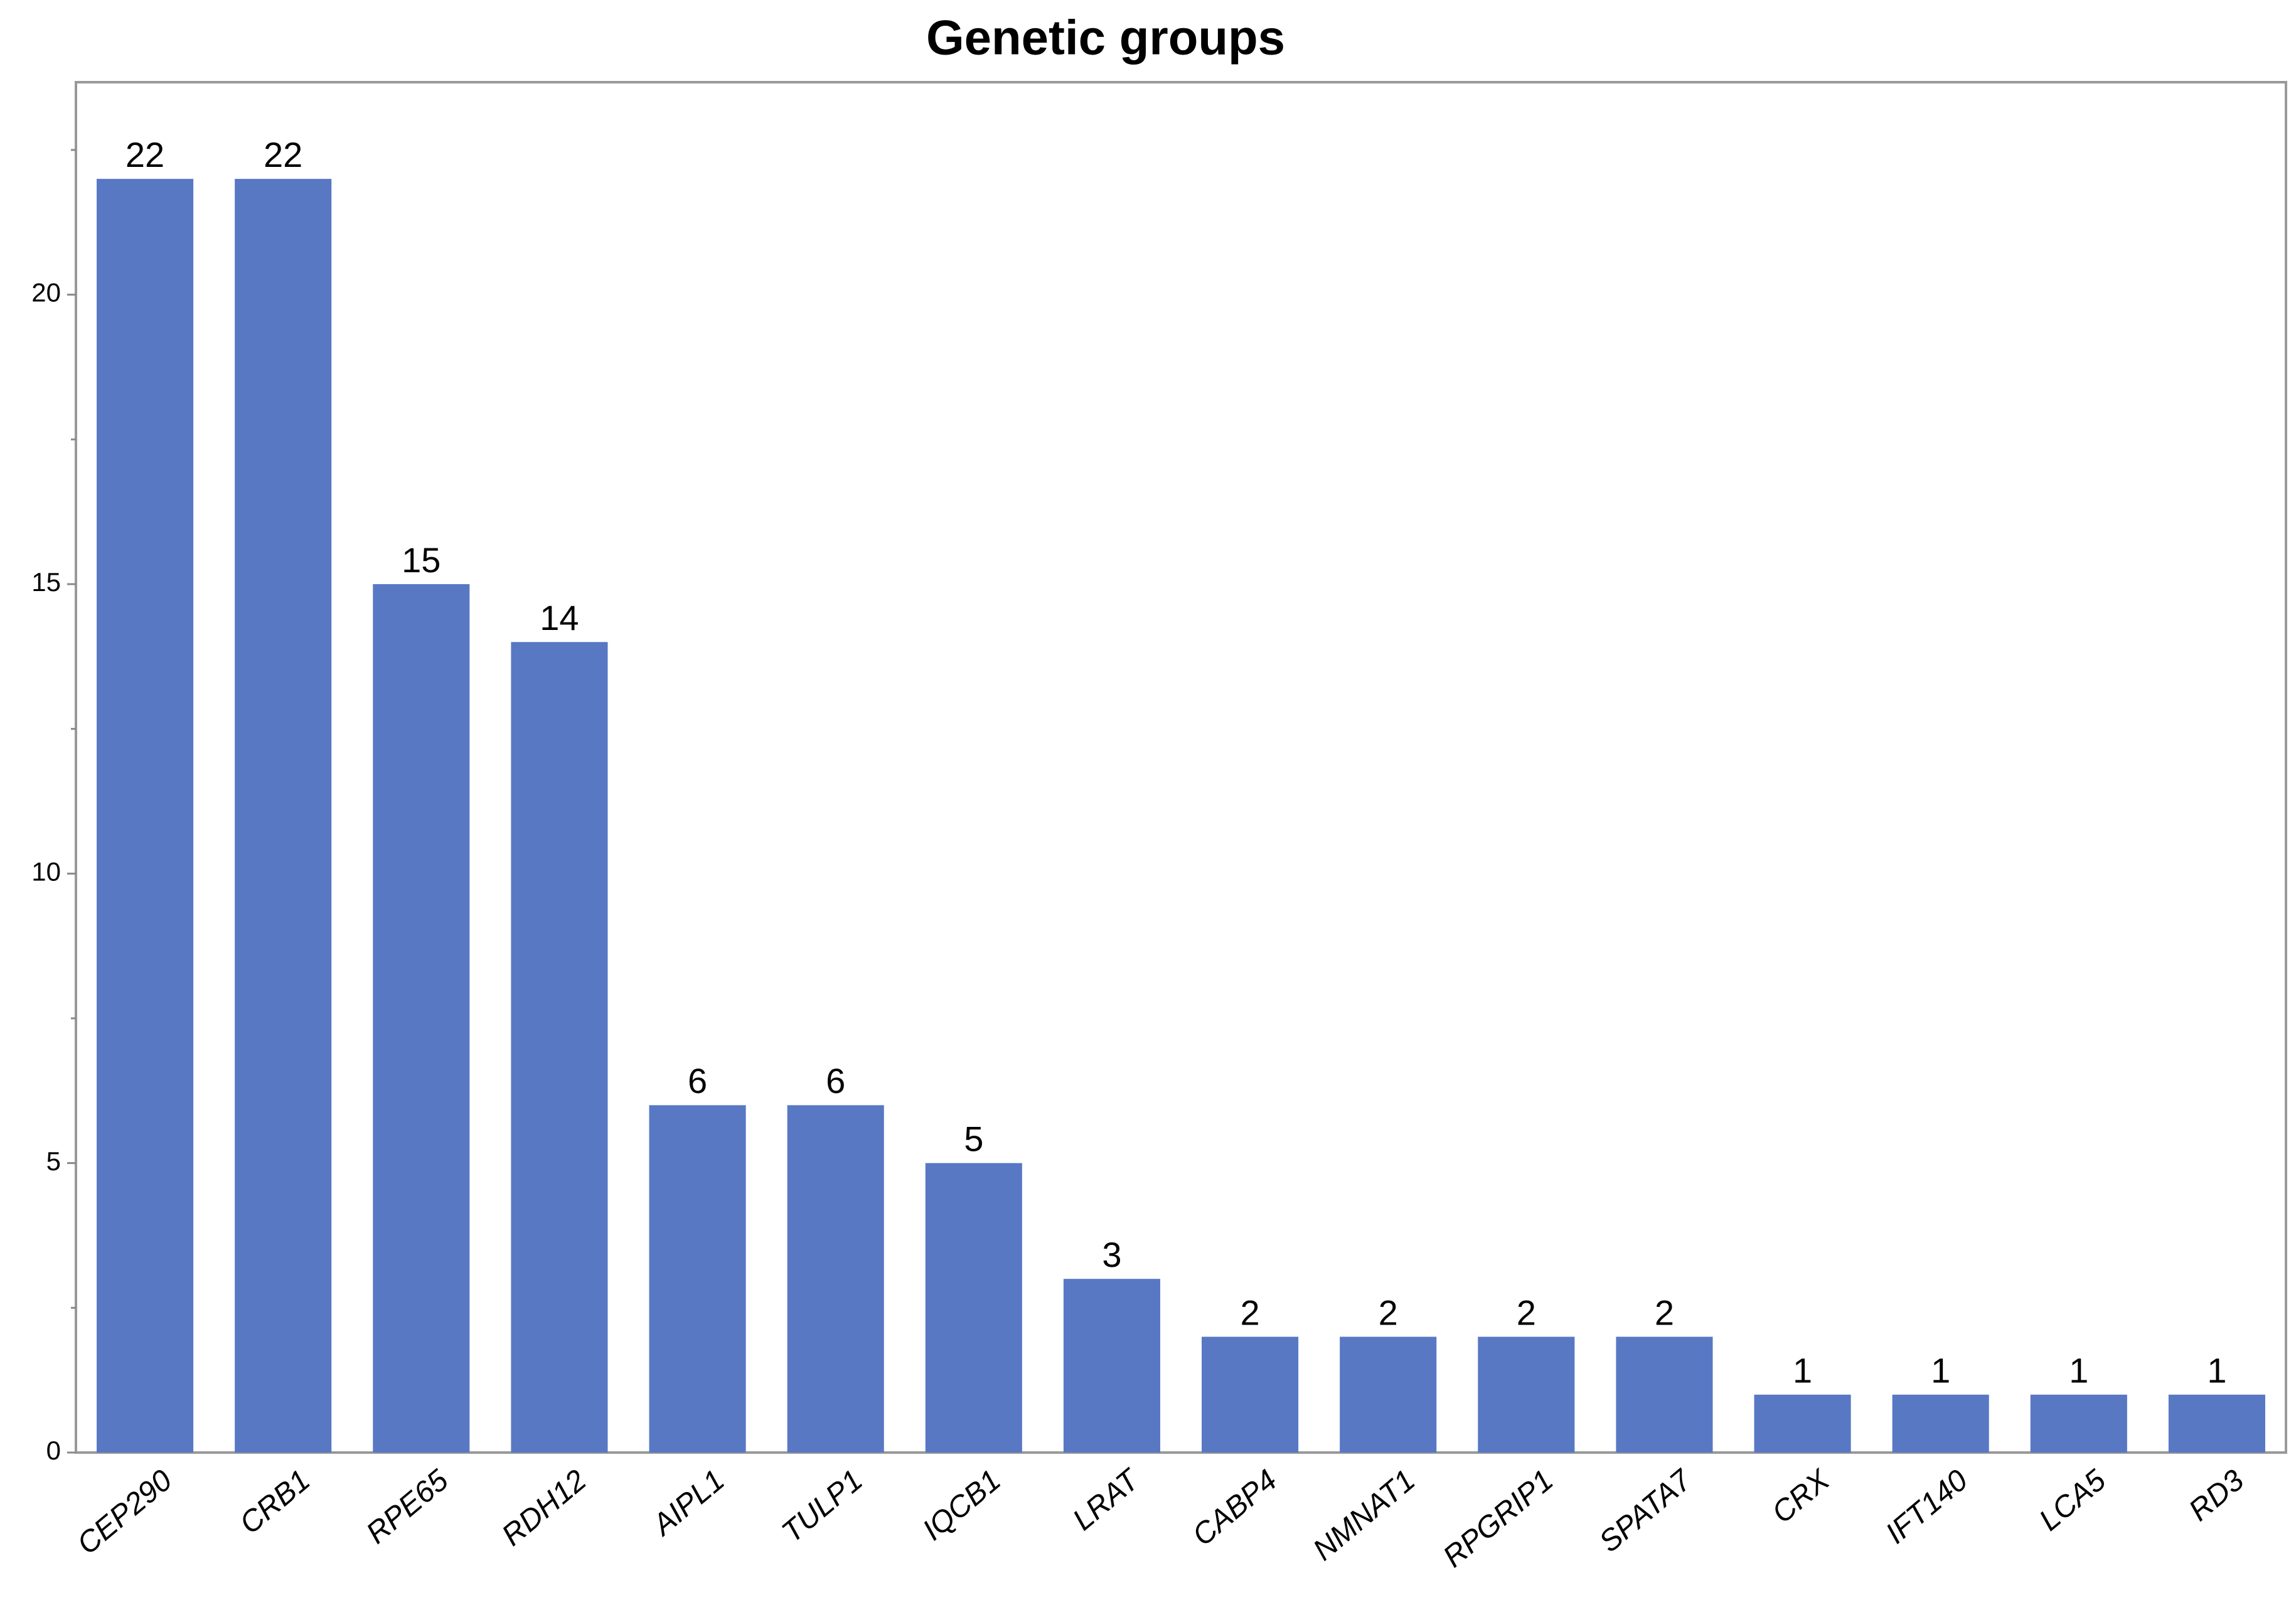 The height and width of the screenshot is (1600, 2296). I want to click on y-tick-label: 15, so click(46, 582).